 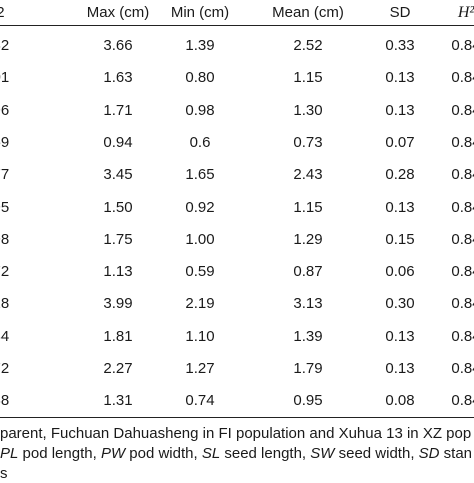 What do you see at coordinates (200, 142) in the screenshot?
I see `cell-min: 0.6` at bounding box center [200, 142].